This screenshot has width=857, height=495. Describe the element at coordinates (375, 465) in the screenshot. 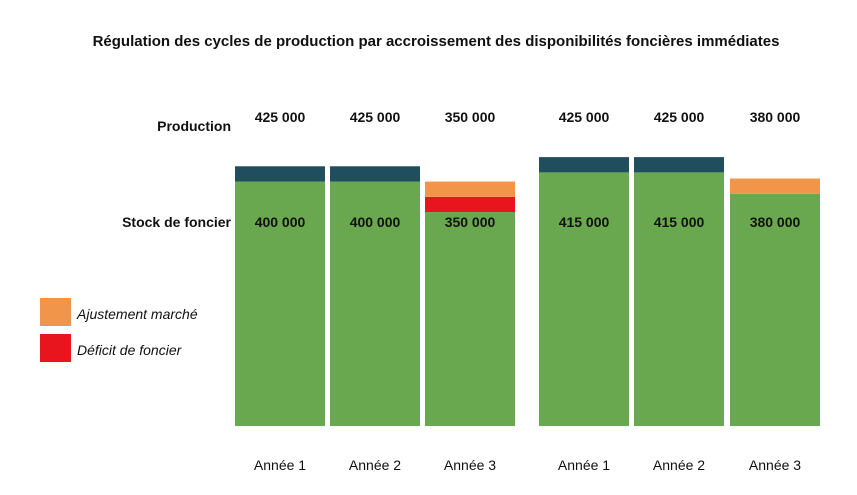

I see `x-tick-label-2: Année 2` at that location.